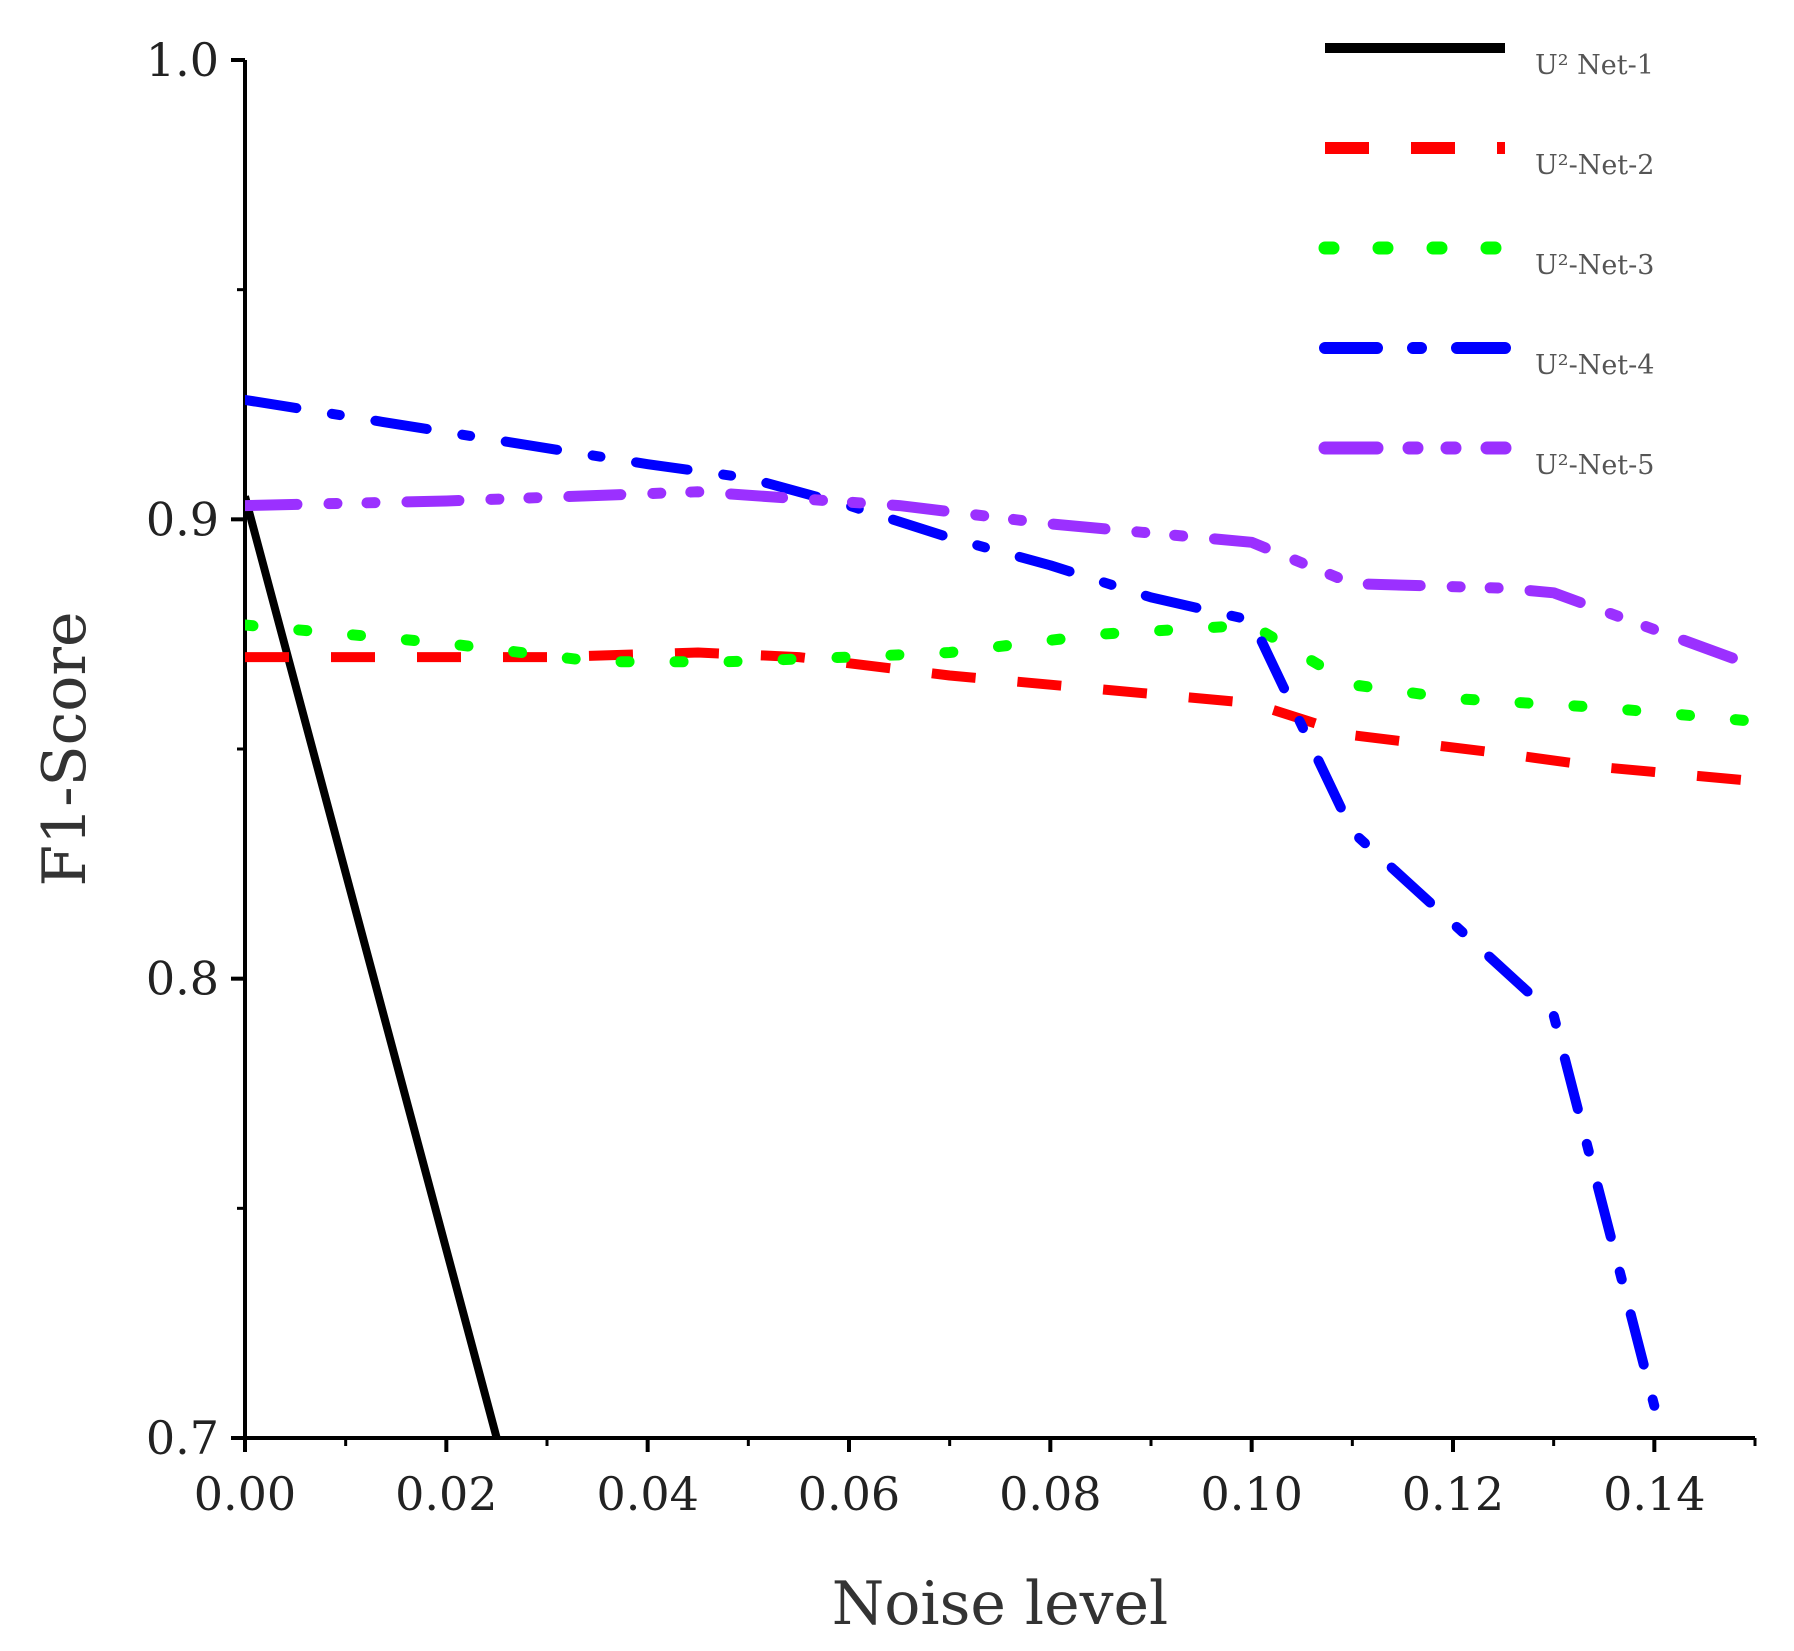  I want to click on legend-label-1: U² Net-1, so click(1594, 65).